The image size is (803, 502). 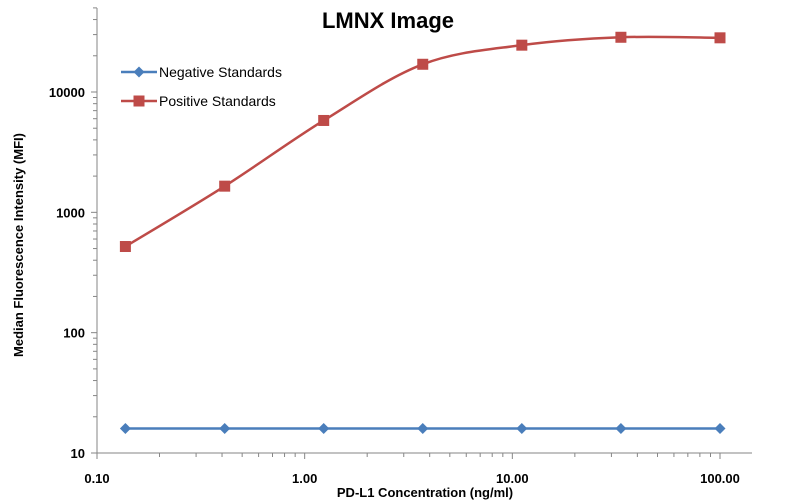 What do you see at coordinates (94, 230) in the screenshot?
I see `y-minor-ticks` at bounding box center [94, 230].